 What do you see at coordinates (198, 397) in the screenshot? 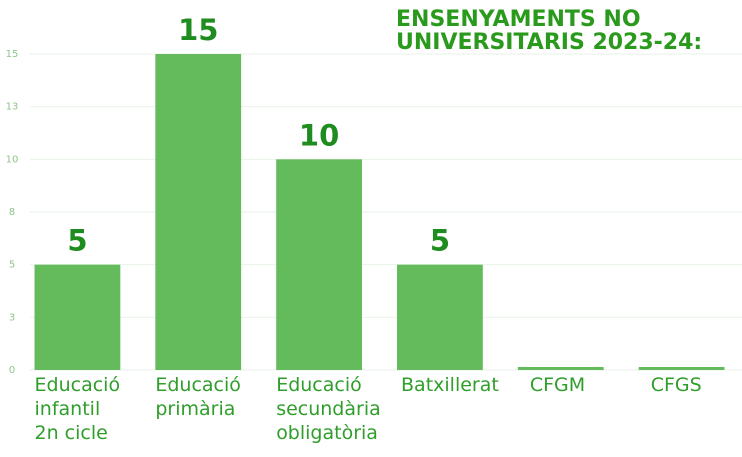
I see `x-tick-label: Educació primària` at bounding box center [198, 397].